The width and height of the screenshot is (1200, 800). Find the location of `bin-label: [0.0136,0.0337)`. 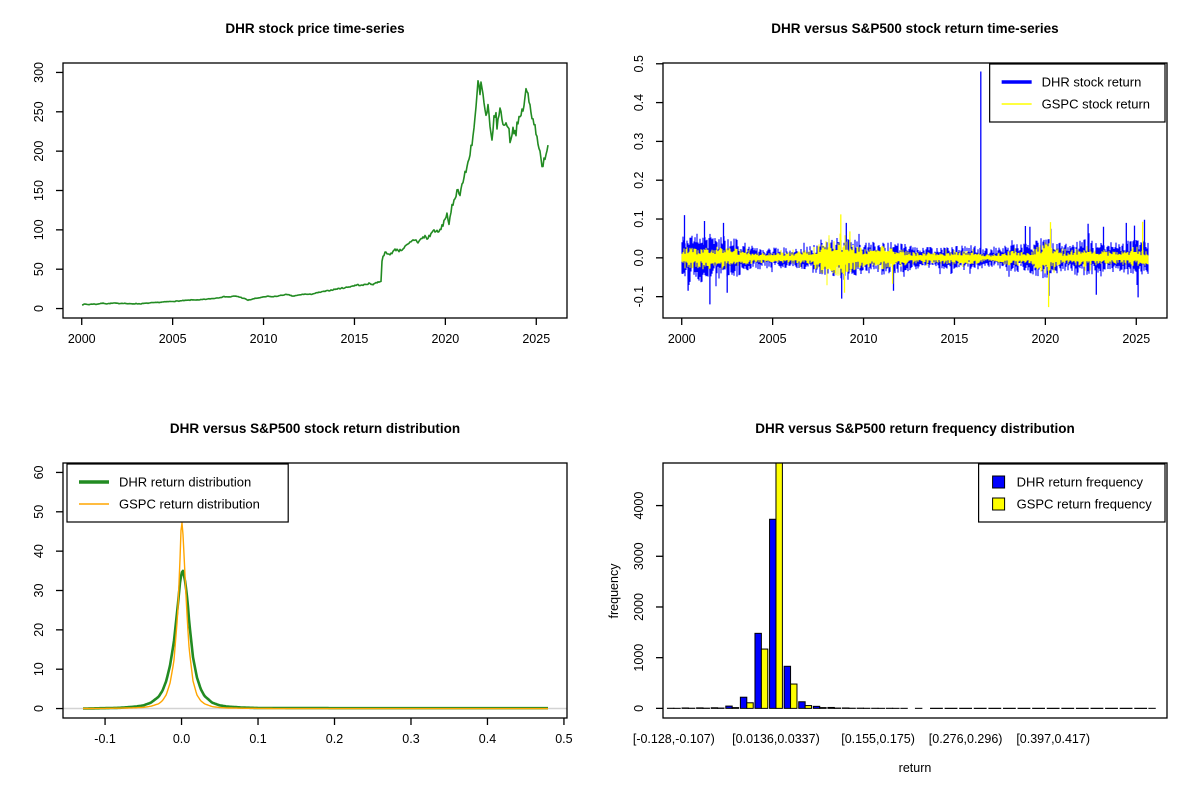

bin-label: [0.0136,0.0337) is located at coordinates (776, 739).